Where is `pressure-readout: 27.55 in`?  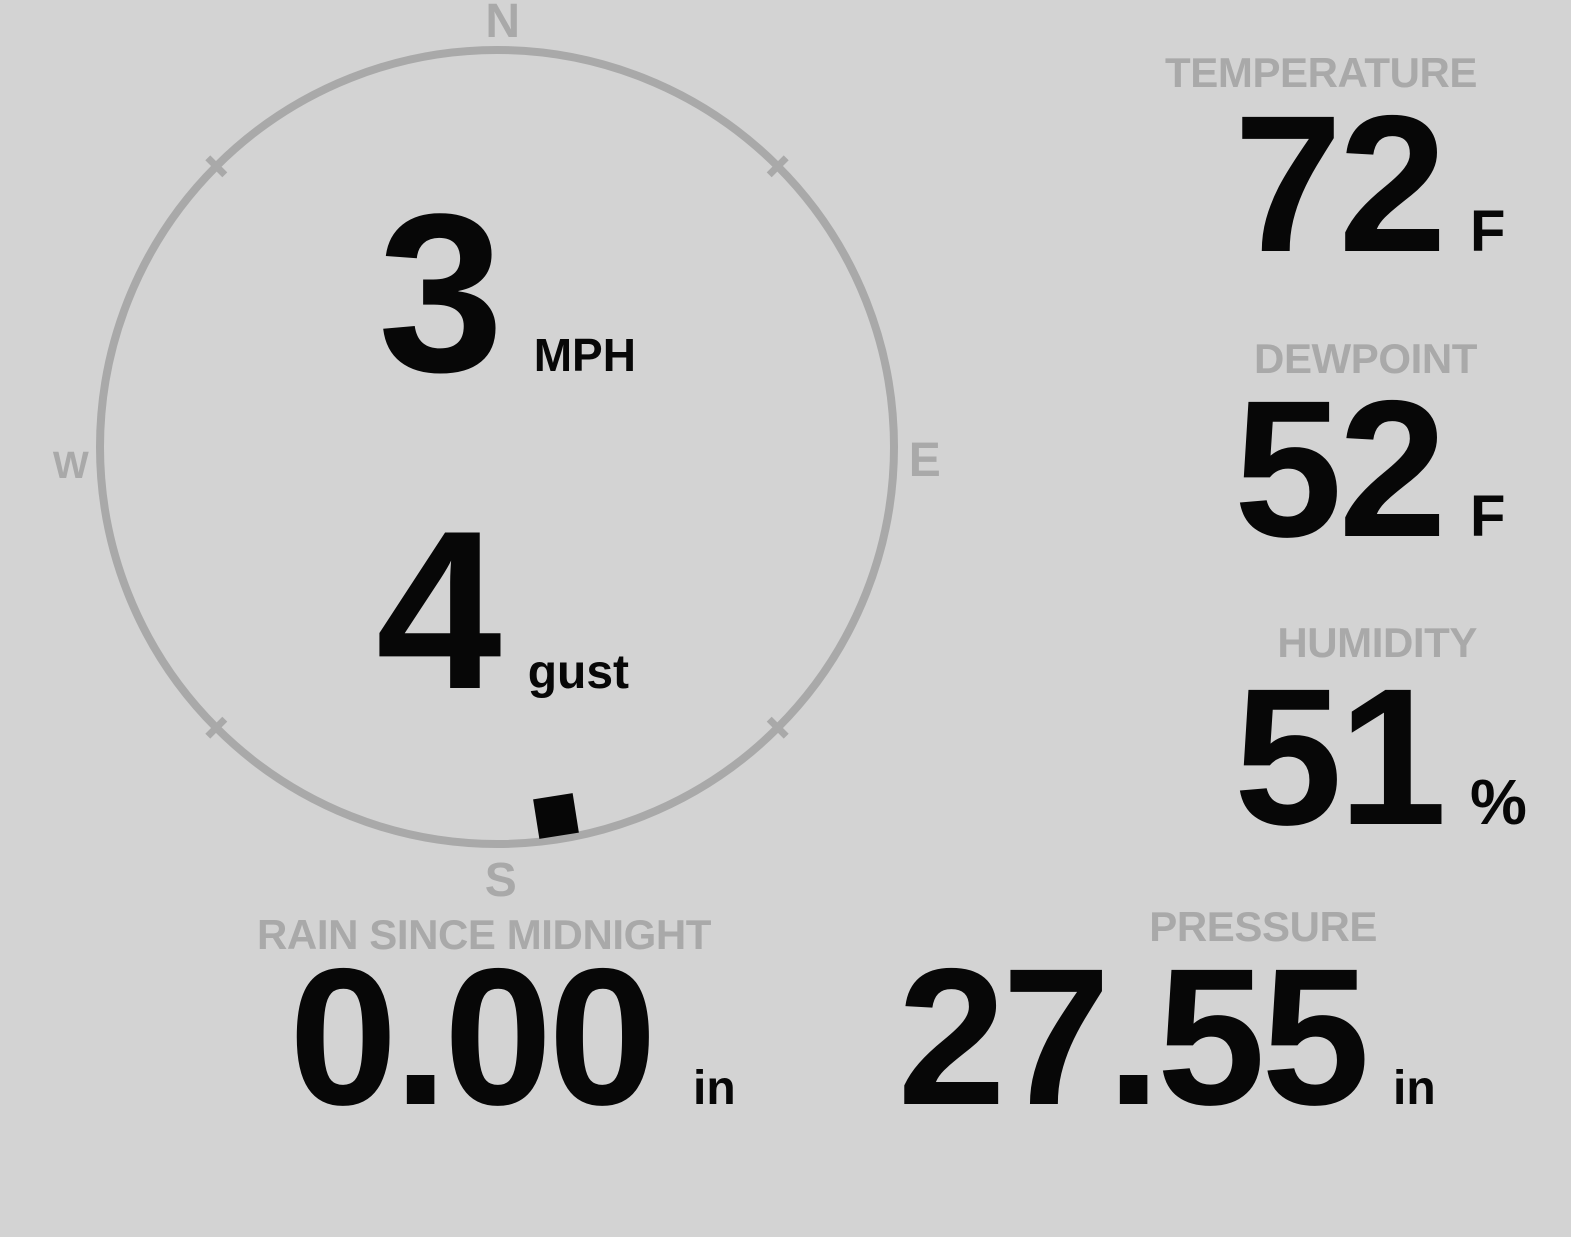
pressure-readout: 27.55 in is located at coordinates (1137, 1037).